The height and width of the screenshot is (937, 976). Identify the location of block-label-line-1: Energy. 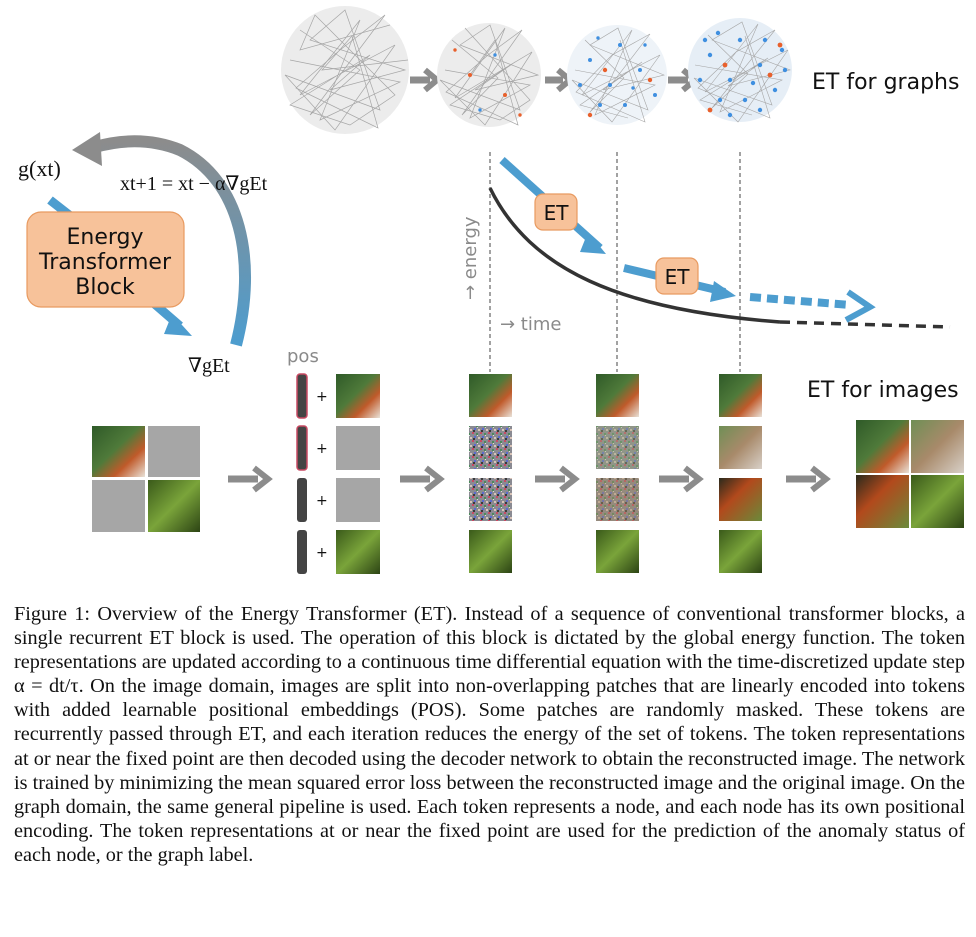
(104, 237).